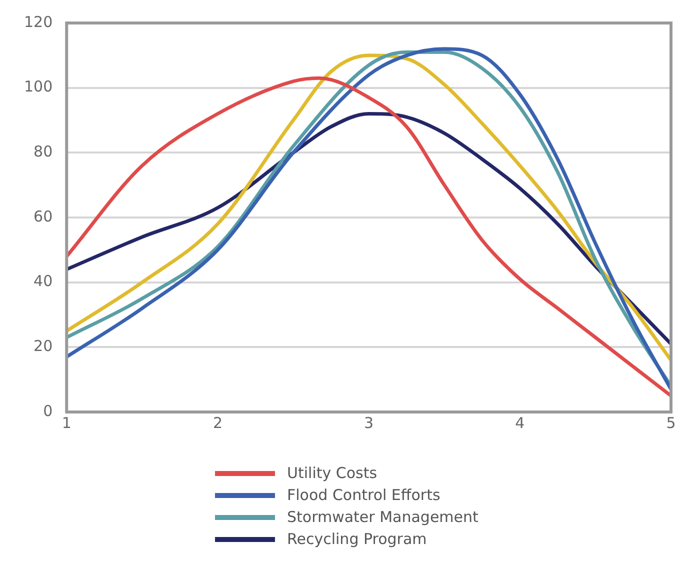 The image size is (689, 574). Describe the element at coordinates (671, 423) in the screenshot. I see `x-tick-label: 5` at that location.